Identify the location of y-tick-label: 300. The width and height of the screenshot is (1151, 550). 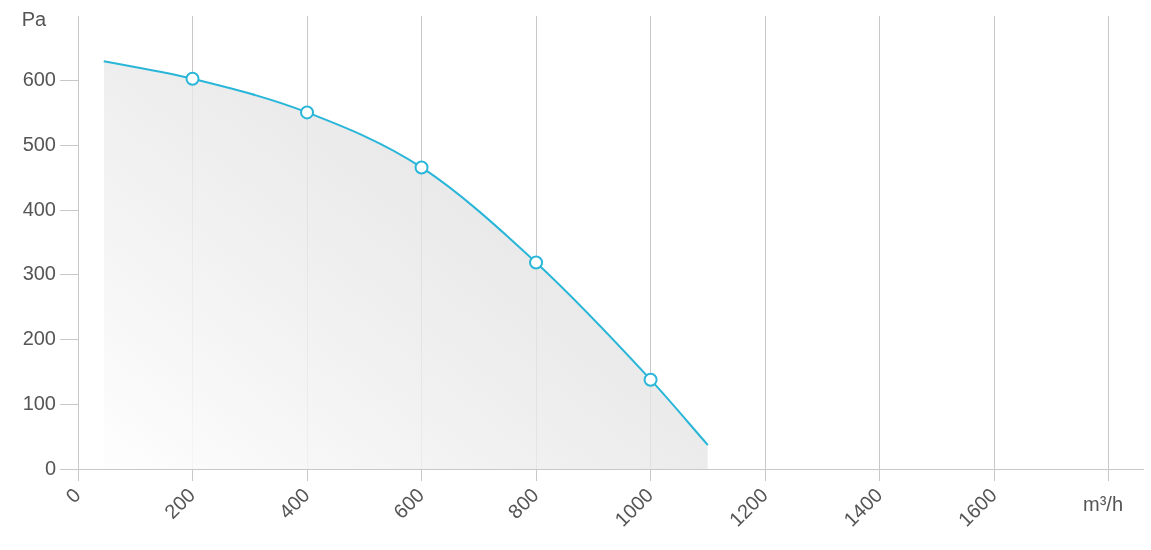
(39, 273).